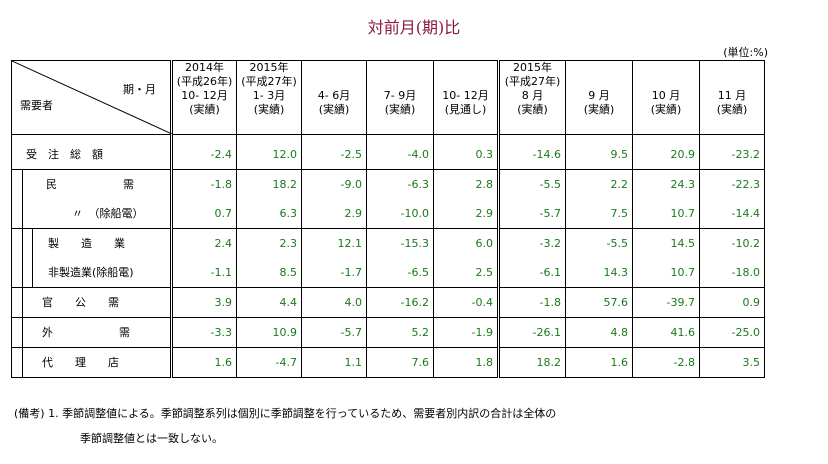 The image size is (828, 464). I want to click on cell: 20.9, so click(666, 155).